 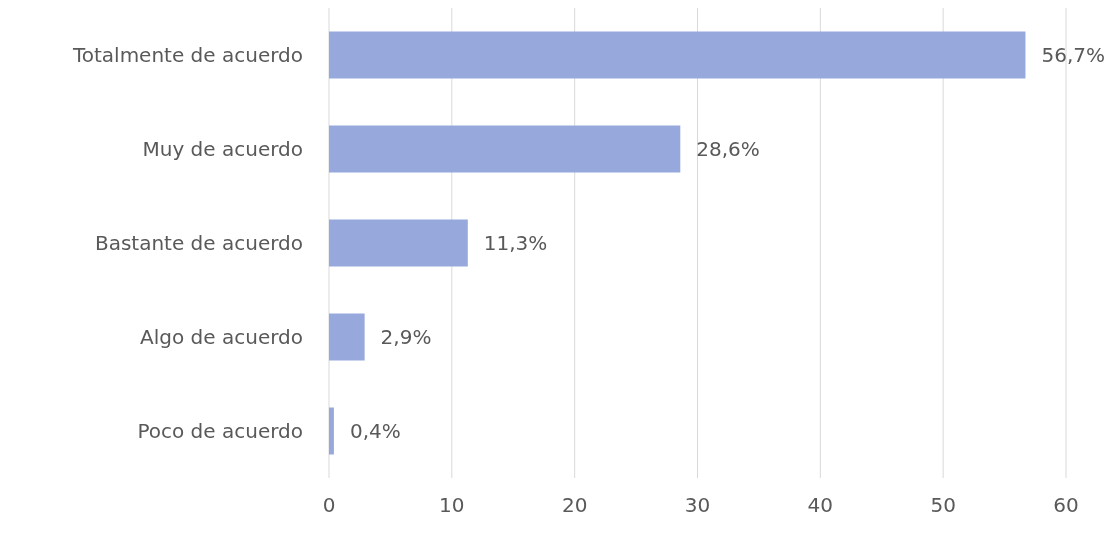 What do you see at coordinates (1073, 55) in the screenshot?
I see `data-label: 56,7%` at bounding box center [1073, 55].